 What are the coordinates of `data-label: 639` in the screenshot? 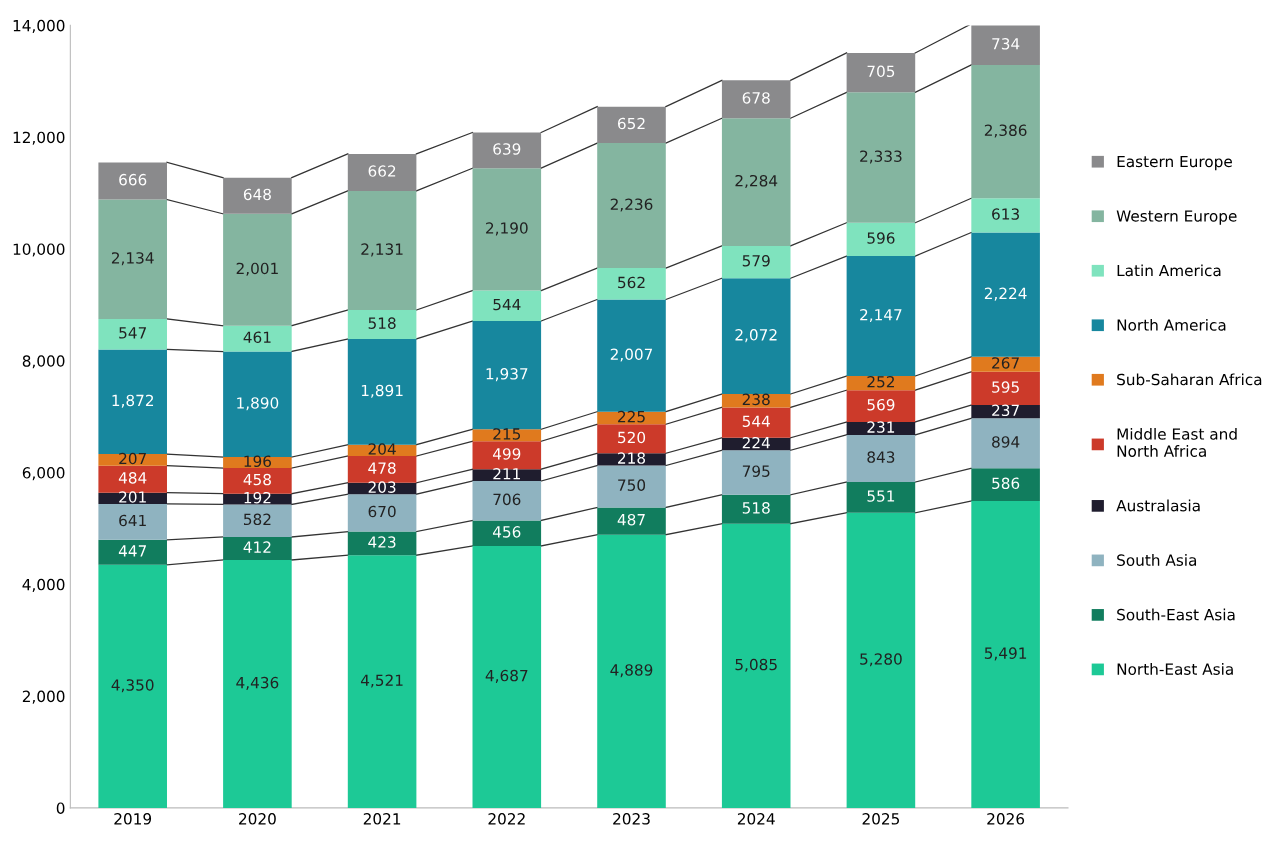 It's located at (507, 149).